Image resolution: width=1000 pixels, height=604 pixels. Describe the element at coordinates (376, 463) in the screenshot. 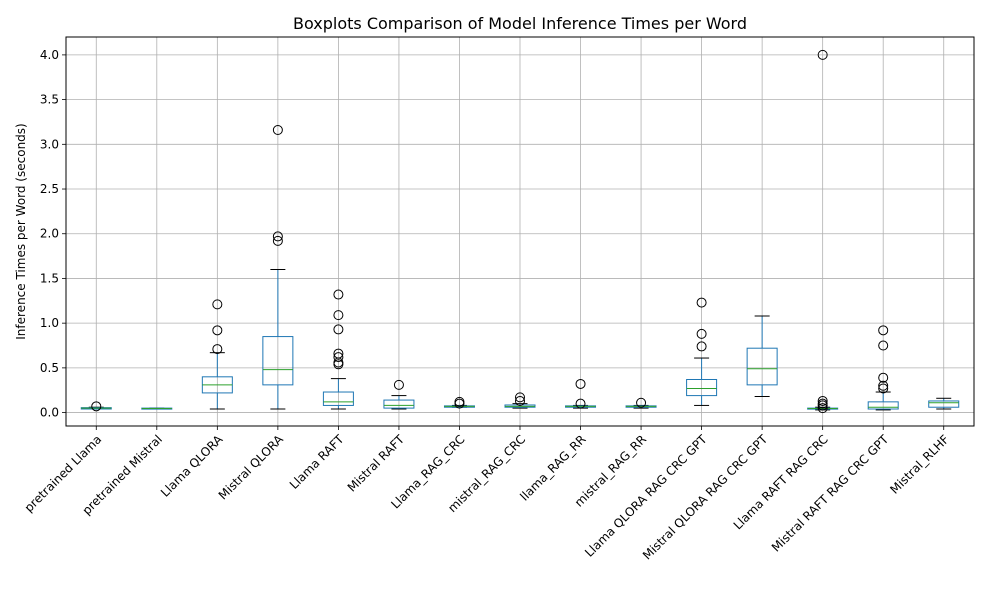

I see `x-tick-label: Mistral RAFT` at that location.